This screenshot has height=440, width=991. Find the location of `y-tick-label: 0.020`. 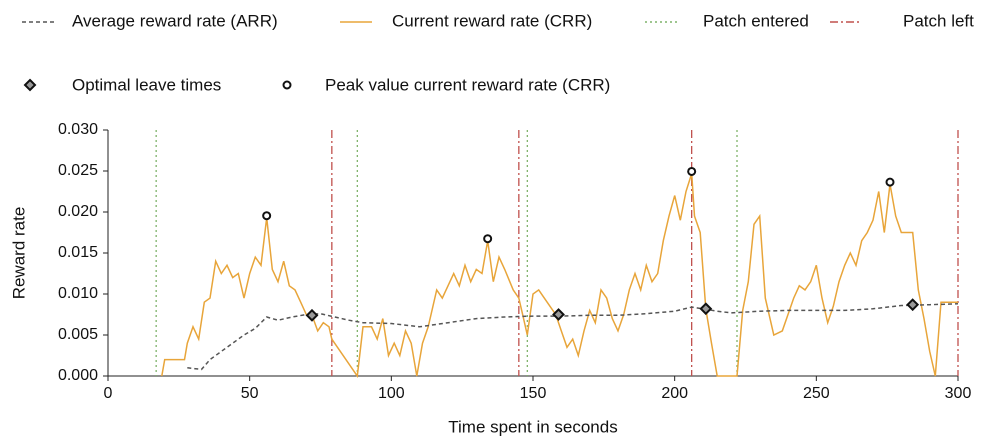

y-tick-label: 0.020 is located at coordinates (78, 211).